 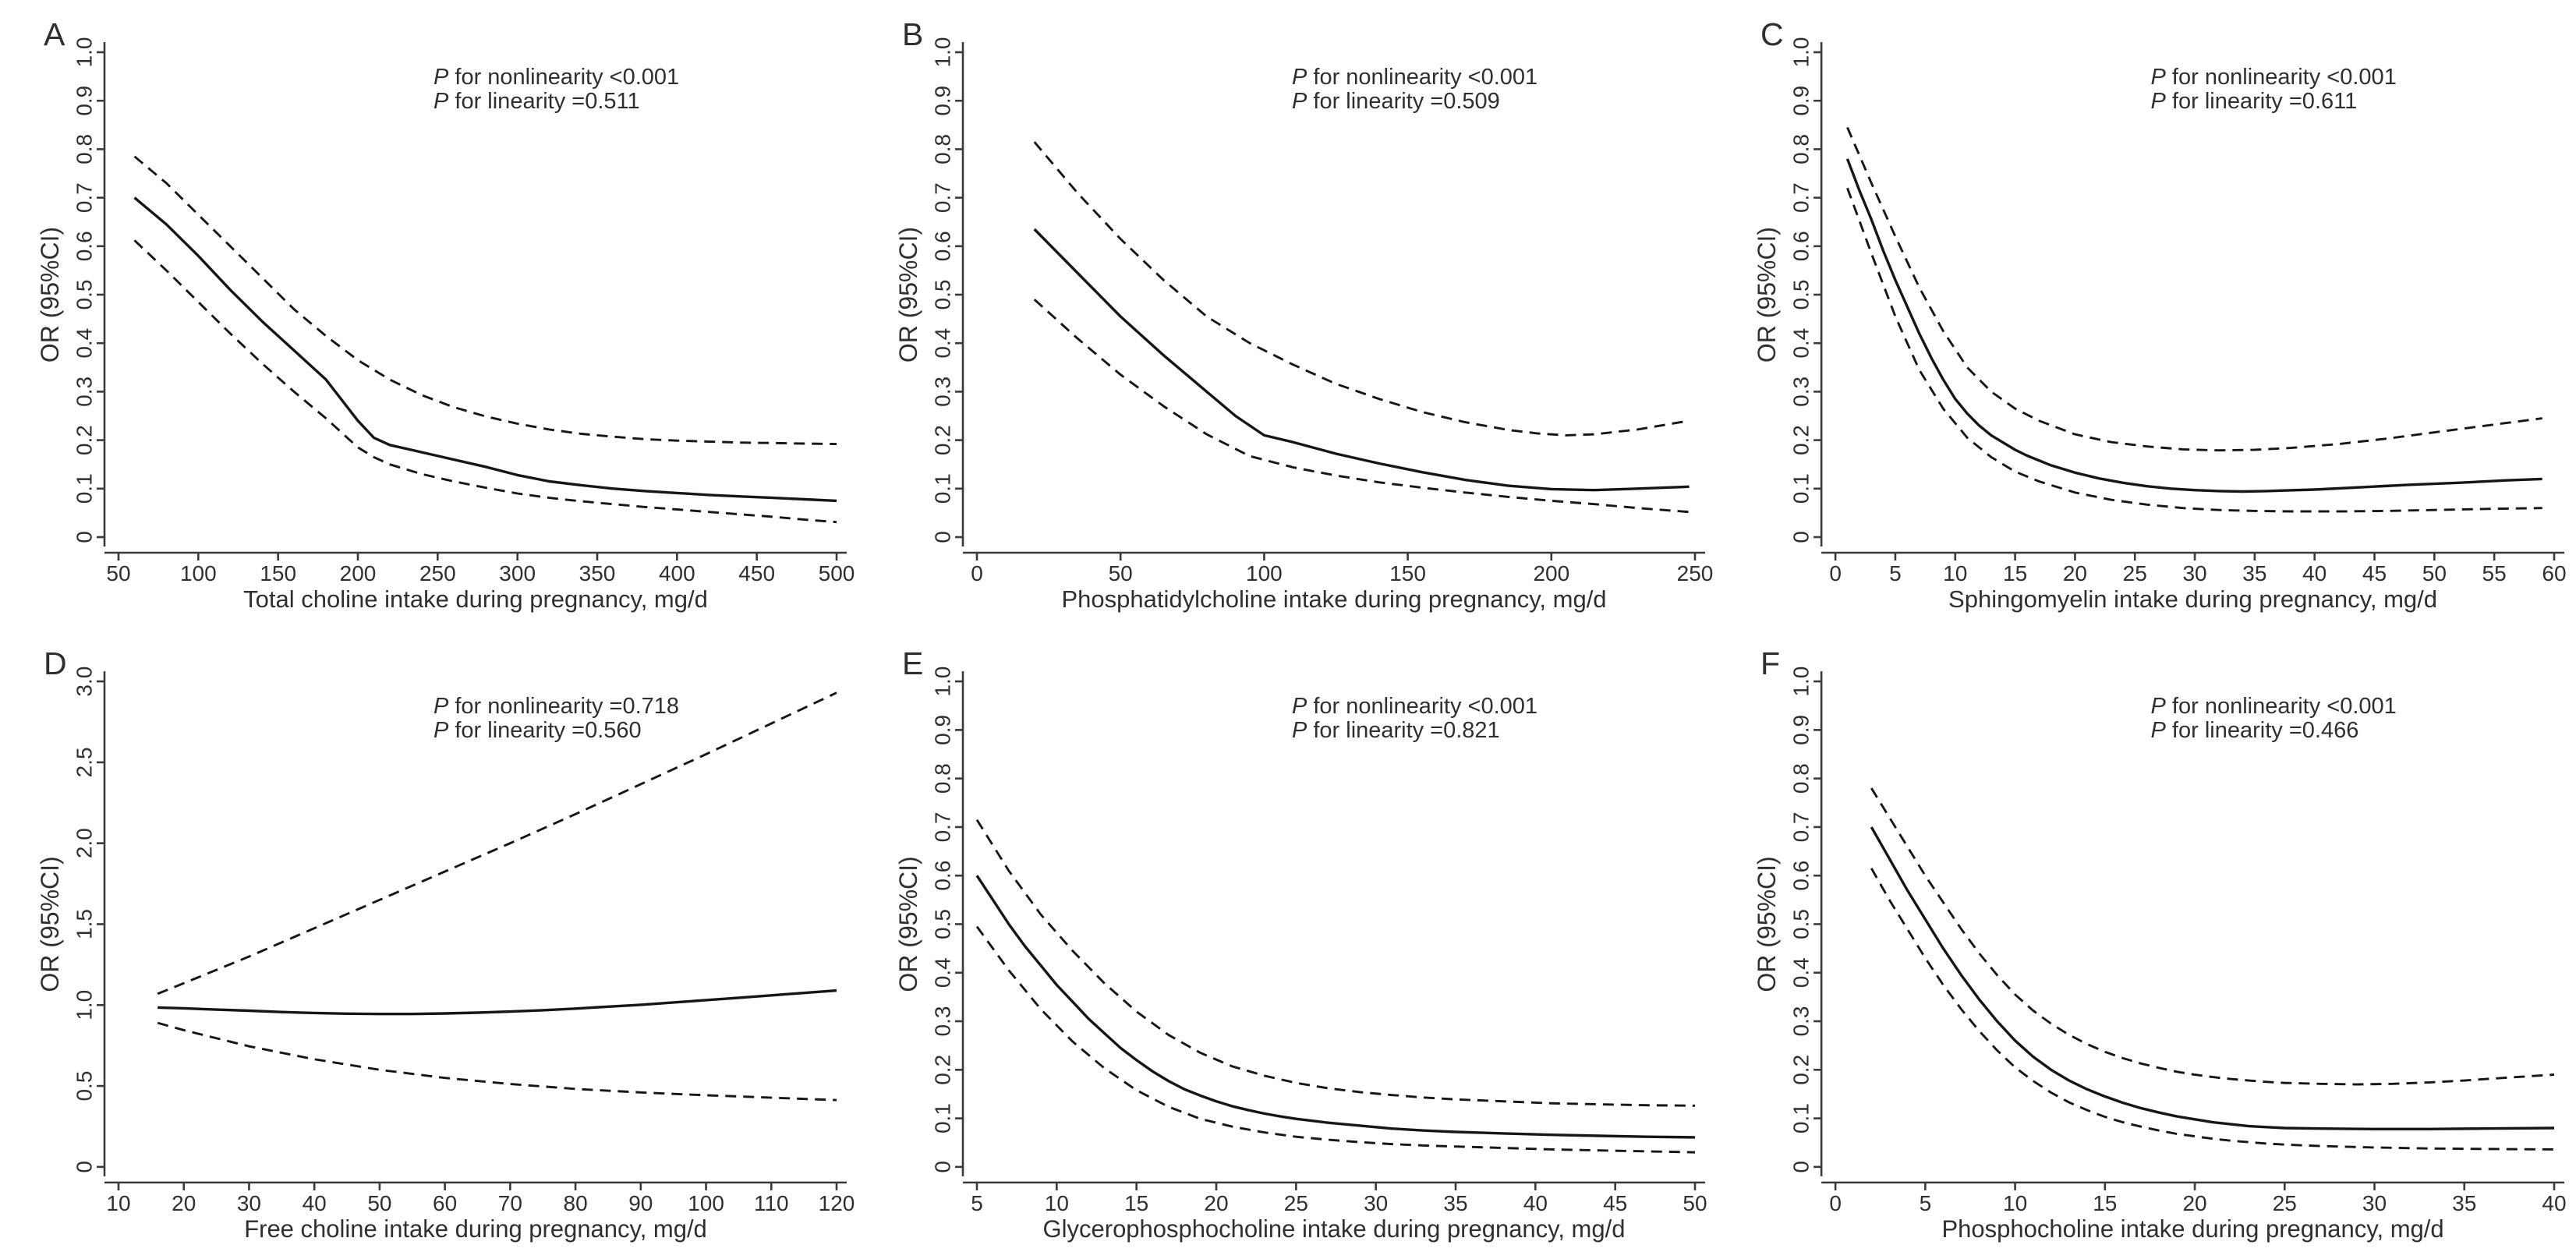 I want to click on y-tick-label: 2.5, so click(x=85, y=762).